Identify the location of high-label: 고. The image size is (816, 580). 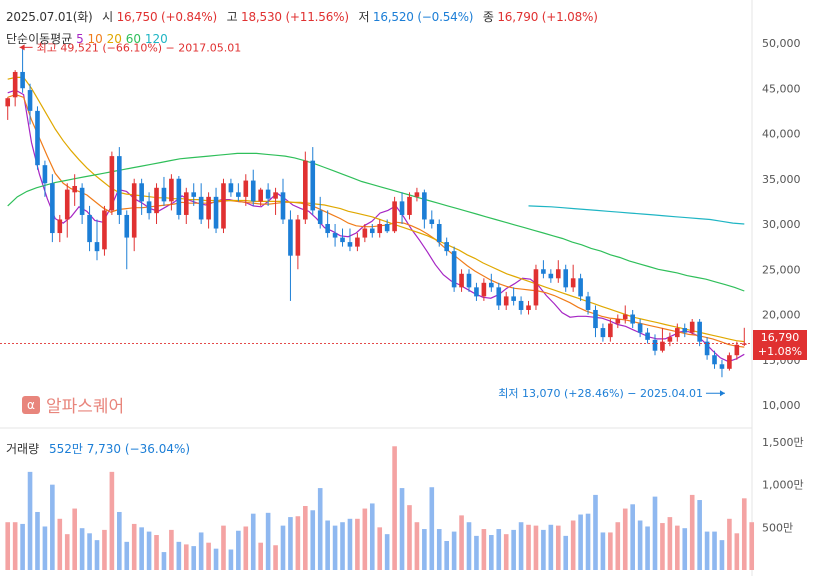
(232, 17).